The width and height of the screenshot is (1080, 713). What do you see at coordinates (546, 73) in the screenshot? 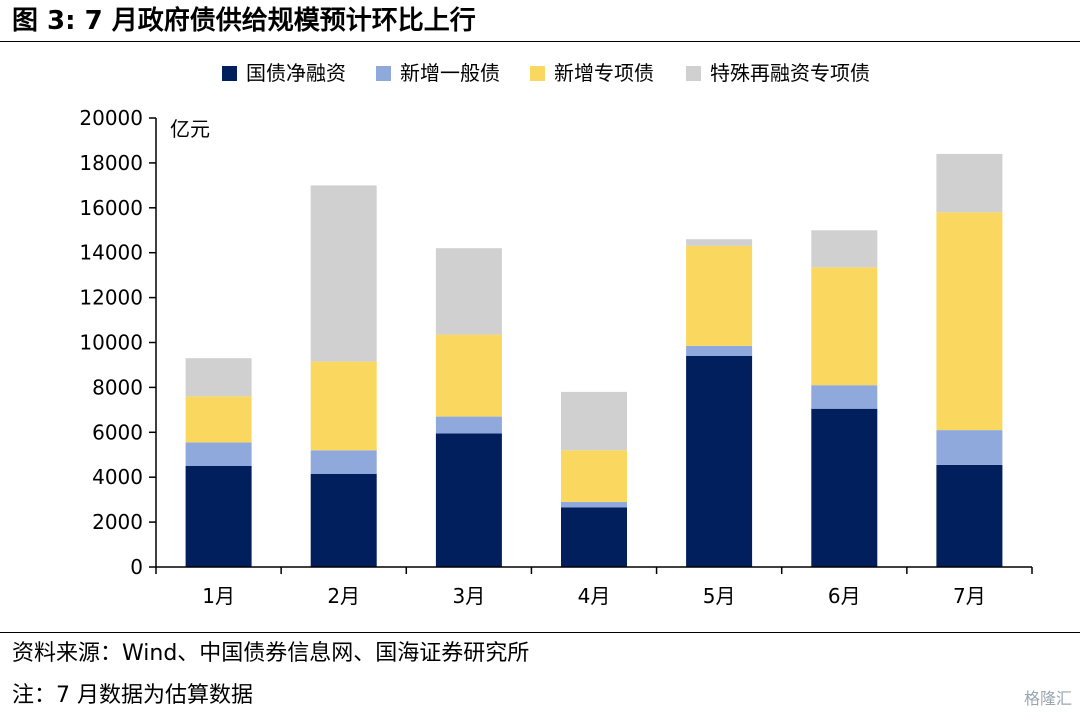
I see `legend: 国债净融资 新增一般债 新增专项债 特殊再融资专项债` at bounding box center [546, 73].